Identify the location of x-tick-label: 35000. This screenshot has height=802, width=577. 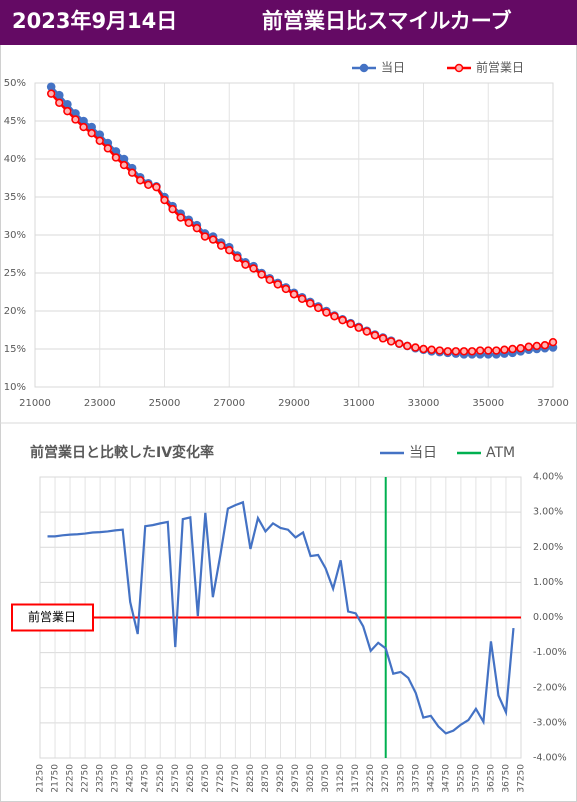
(488, 403).